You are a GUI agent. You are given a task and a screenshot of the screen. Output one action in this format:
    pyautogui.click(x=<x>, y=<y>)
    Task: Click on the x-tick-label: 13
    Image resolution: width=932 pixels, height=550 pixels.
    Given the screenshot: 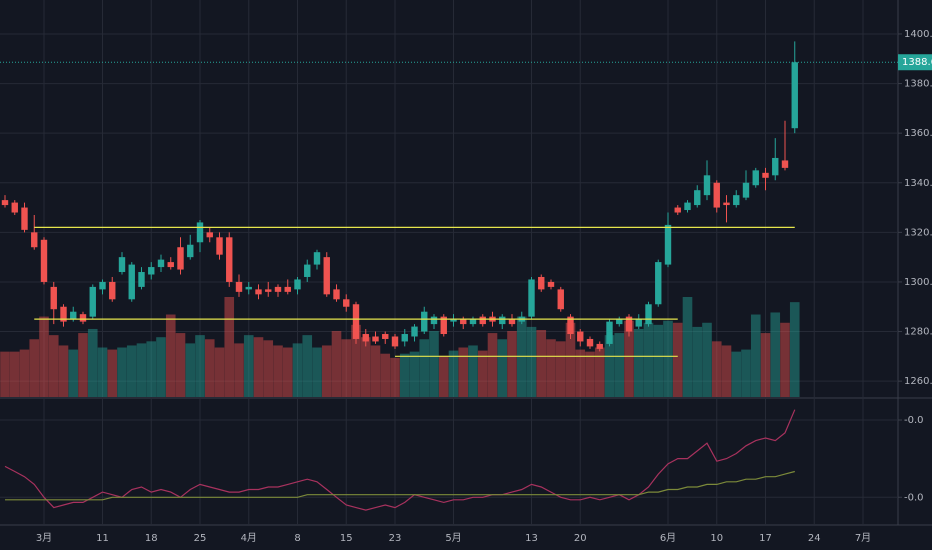 What is the action you would take?
    pyautogui.click(x=531, y=538)
    